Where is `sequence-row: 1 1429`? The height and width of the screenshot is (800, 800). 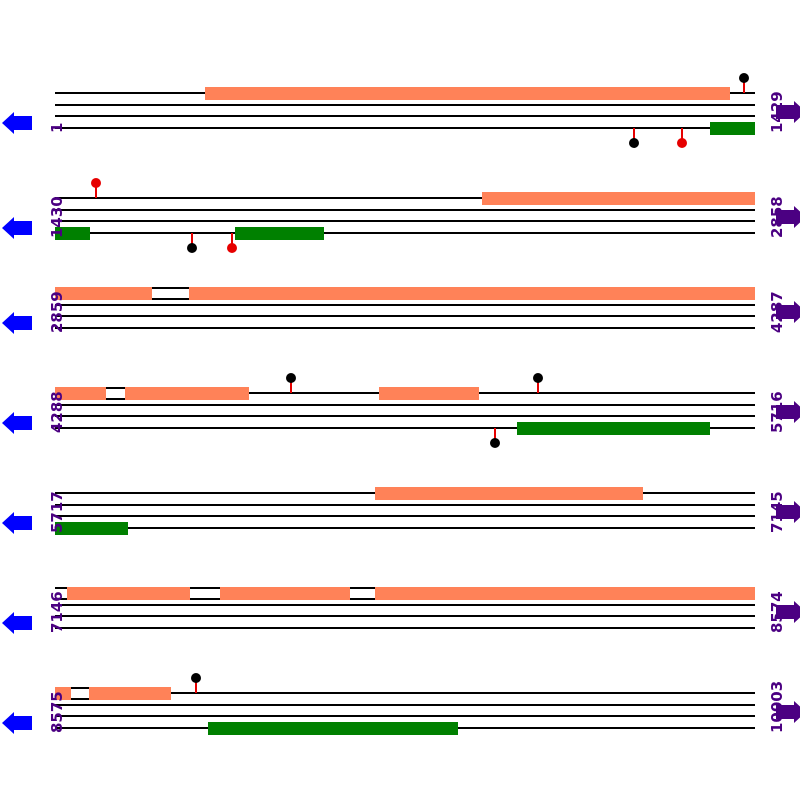
sequence-row: 1 1429 is located at coordinates (400, 128).